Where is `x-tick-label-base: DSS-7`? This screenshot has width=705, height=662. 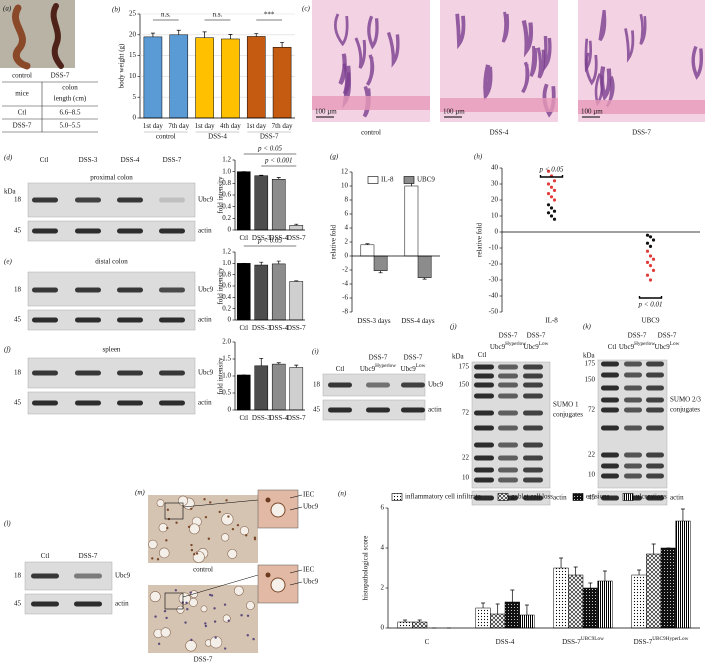 x-tick-label-base: DSS-7 is located at coordinates (571, 642).